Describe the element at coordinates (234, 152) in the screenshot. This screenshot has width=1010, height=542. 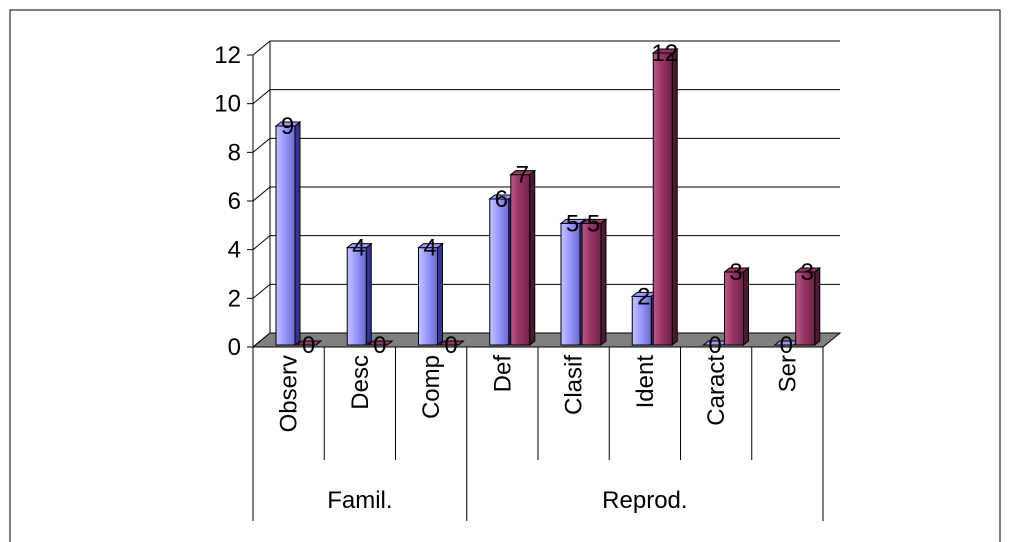
I see `y-tick-label: 8` at that location.